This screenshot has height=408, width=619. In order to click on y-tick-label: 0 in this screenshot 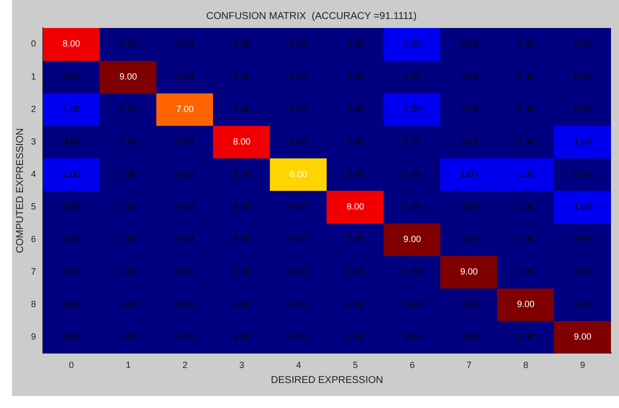, I will do `click(33, 43)`.